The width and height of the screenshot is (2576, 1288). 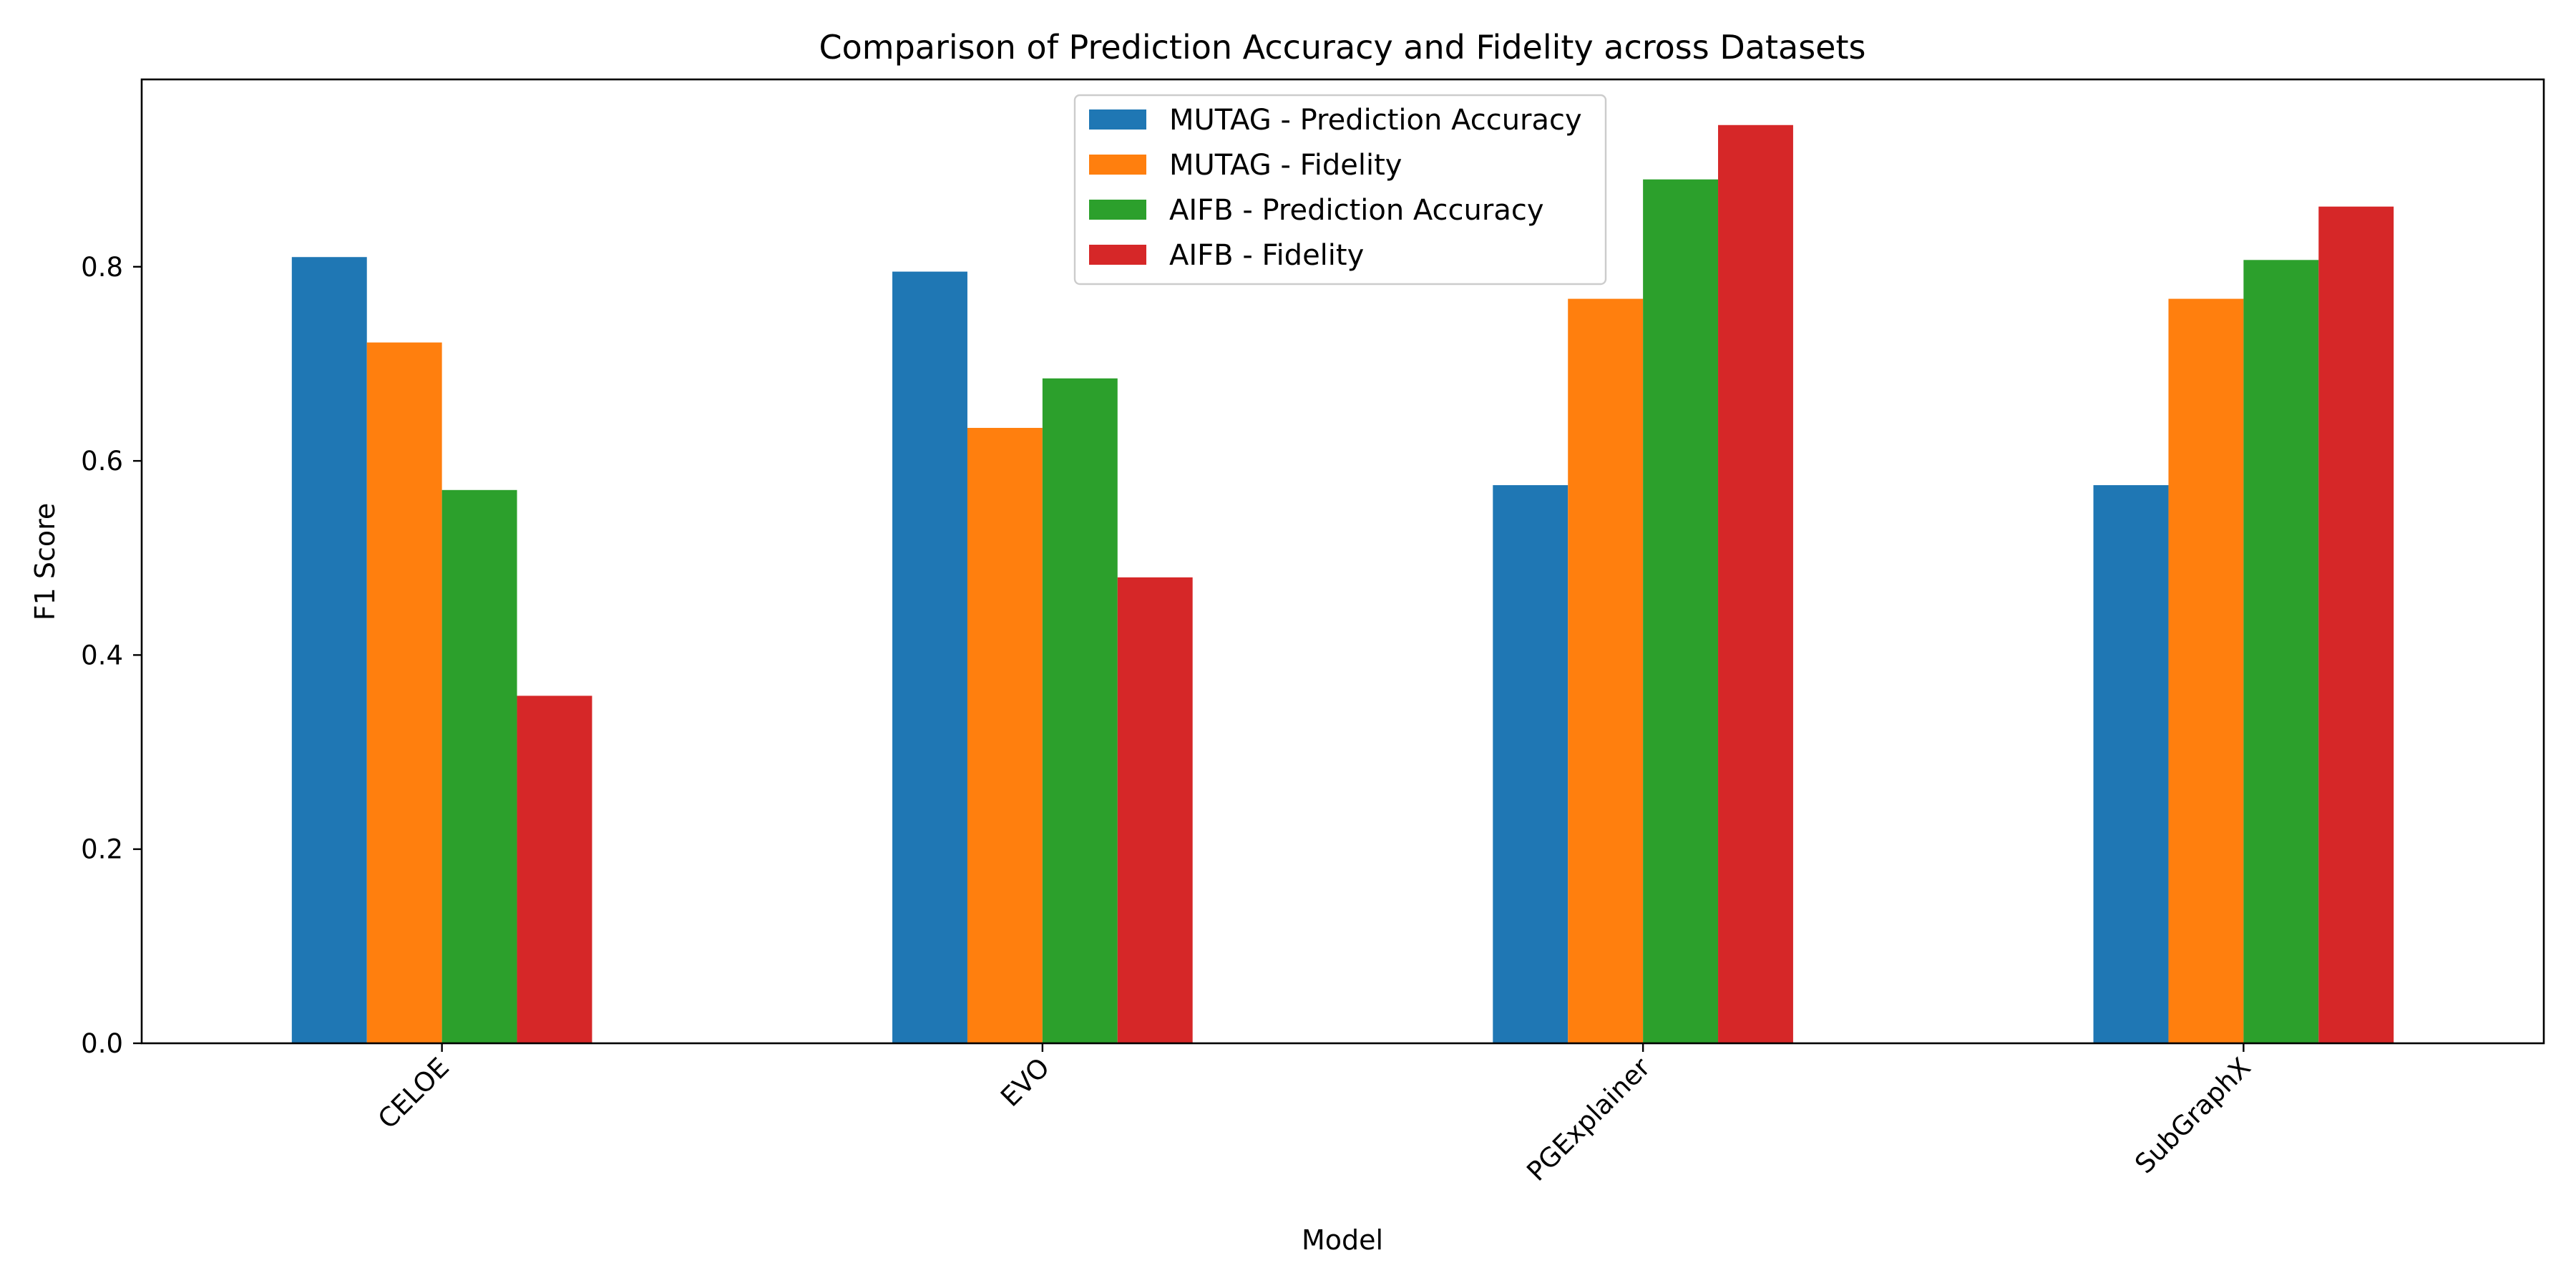 What do you see at coordinates (102, 1043) in the screenshot?
I see `y-tick-label: 0.0` at bounding box center [102, 1043].